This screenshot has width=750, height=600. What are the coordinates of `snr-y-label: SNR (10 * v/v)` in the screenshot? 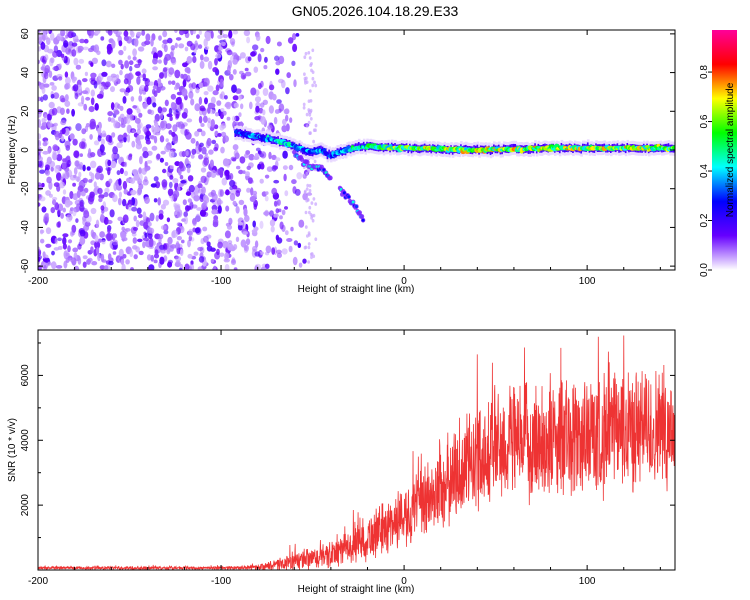 It's located at (12, 450).